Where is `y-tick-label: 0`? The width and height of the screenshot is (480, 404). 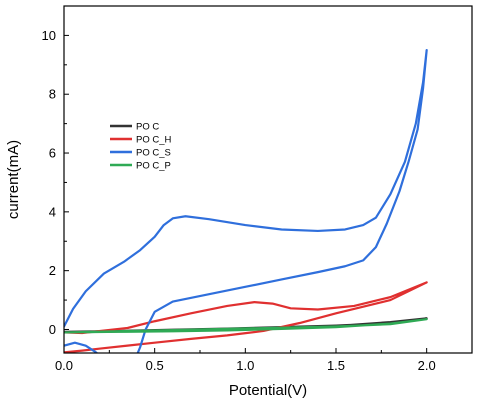
y-tick-label: 0 is located at coordinates (52, 329).